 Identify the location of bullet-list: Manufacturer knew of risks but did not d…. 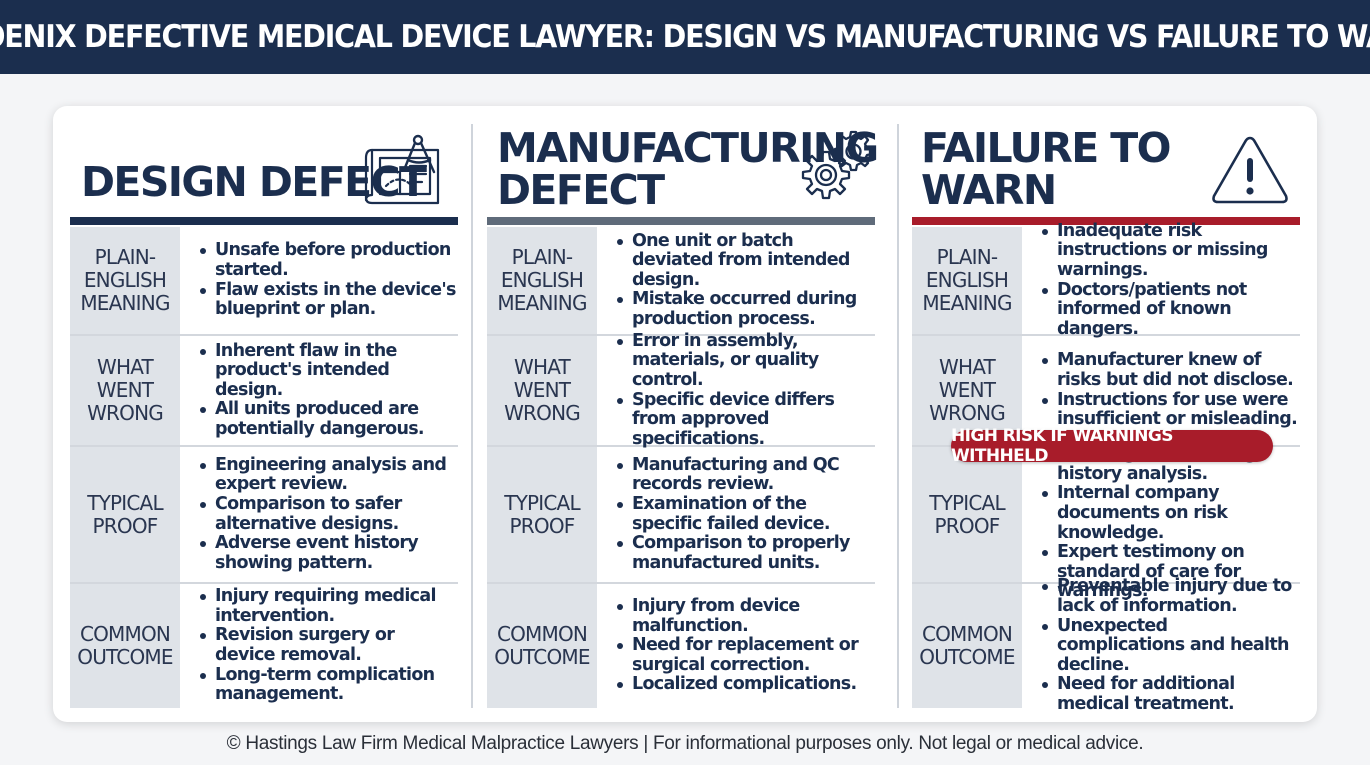
(1170, 390).